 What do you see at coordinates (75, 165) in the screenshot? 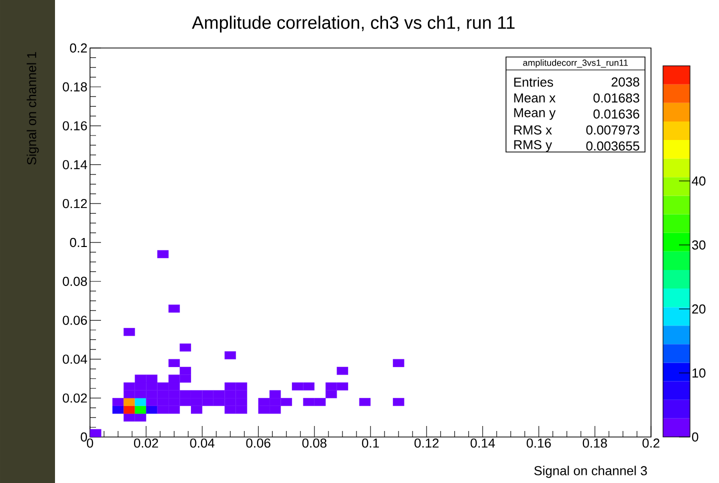
I see `y-tick-label: 0.14` at bounding box center [75, 165].